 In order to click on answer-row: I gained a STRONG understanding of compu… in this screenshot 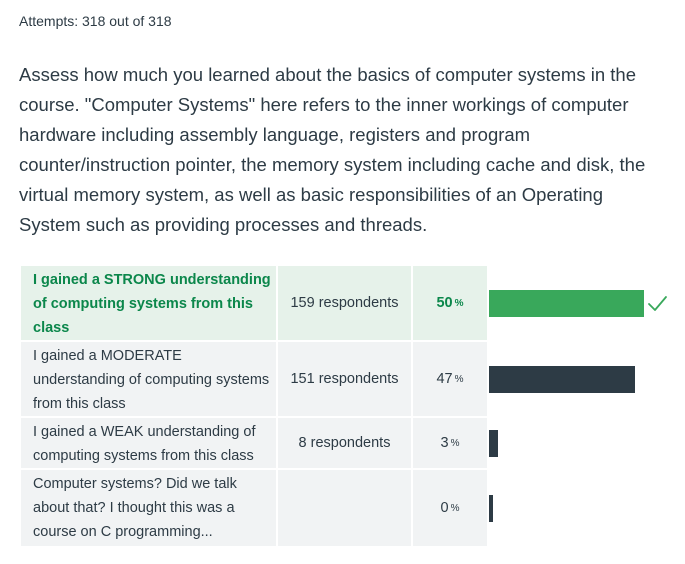, I will do `click(351, 303)`.